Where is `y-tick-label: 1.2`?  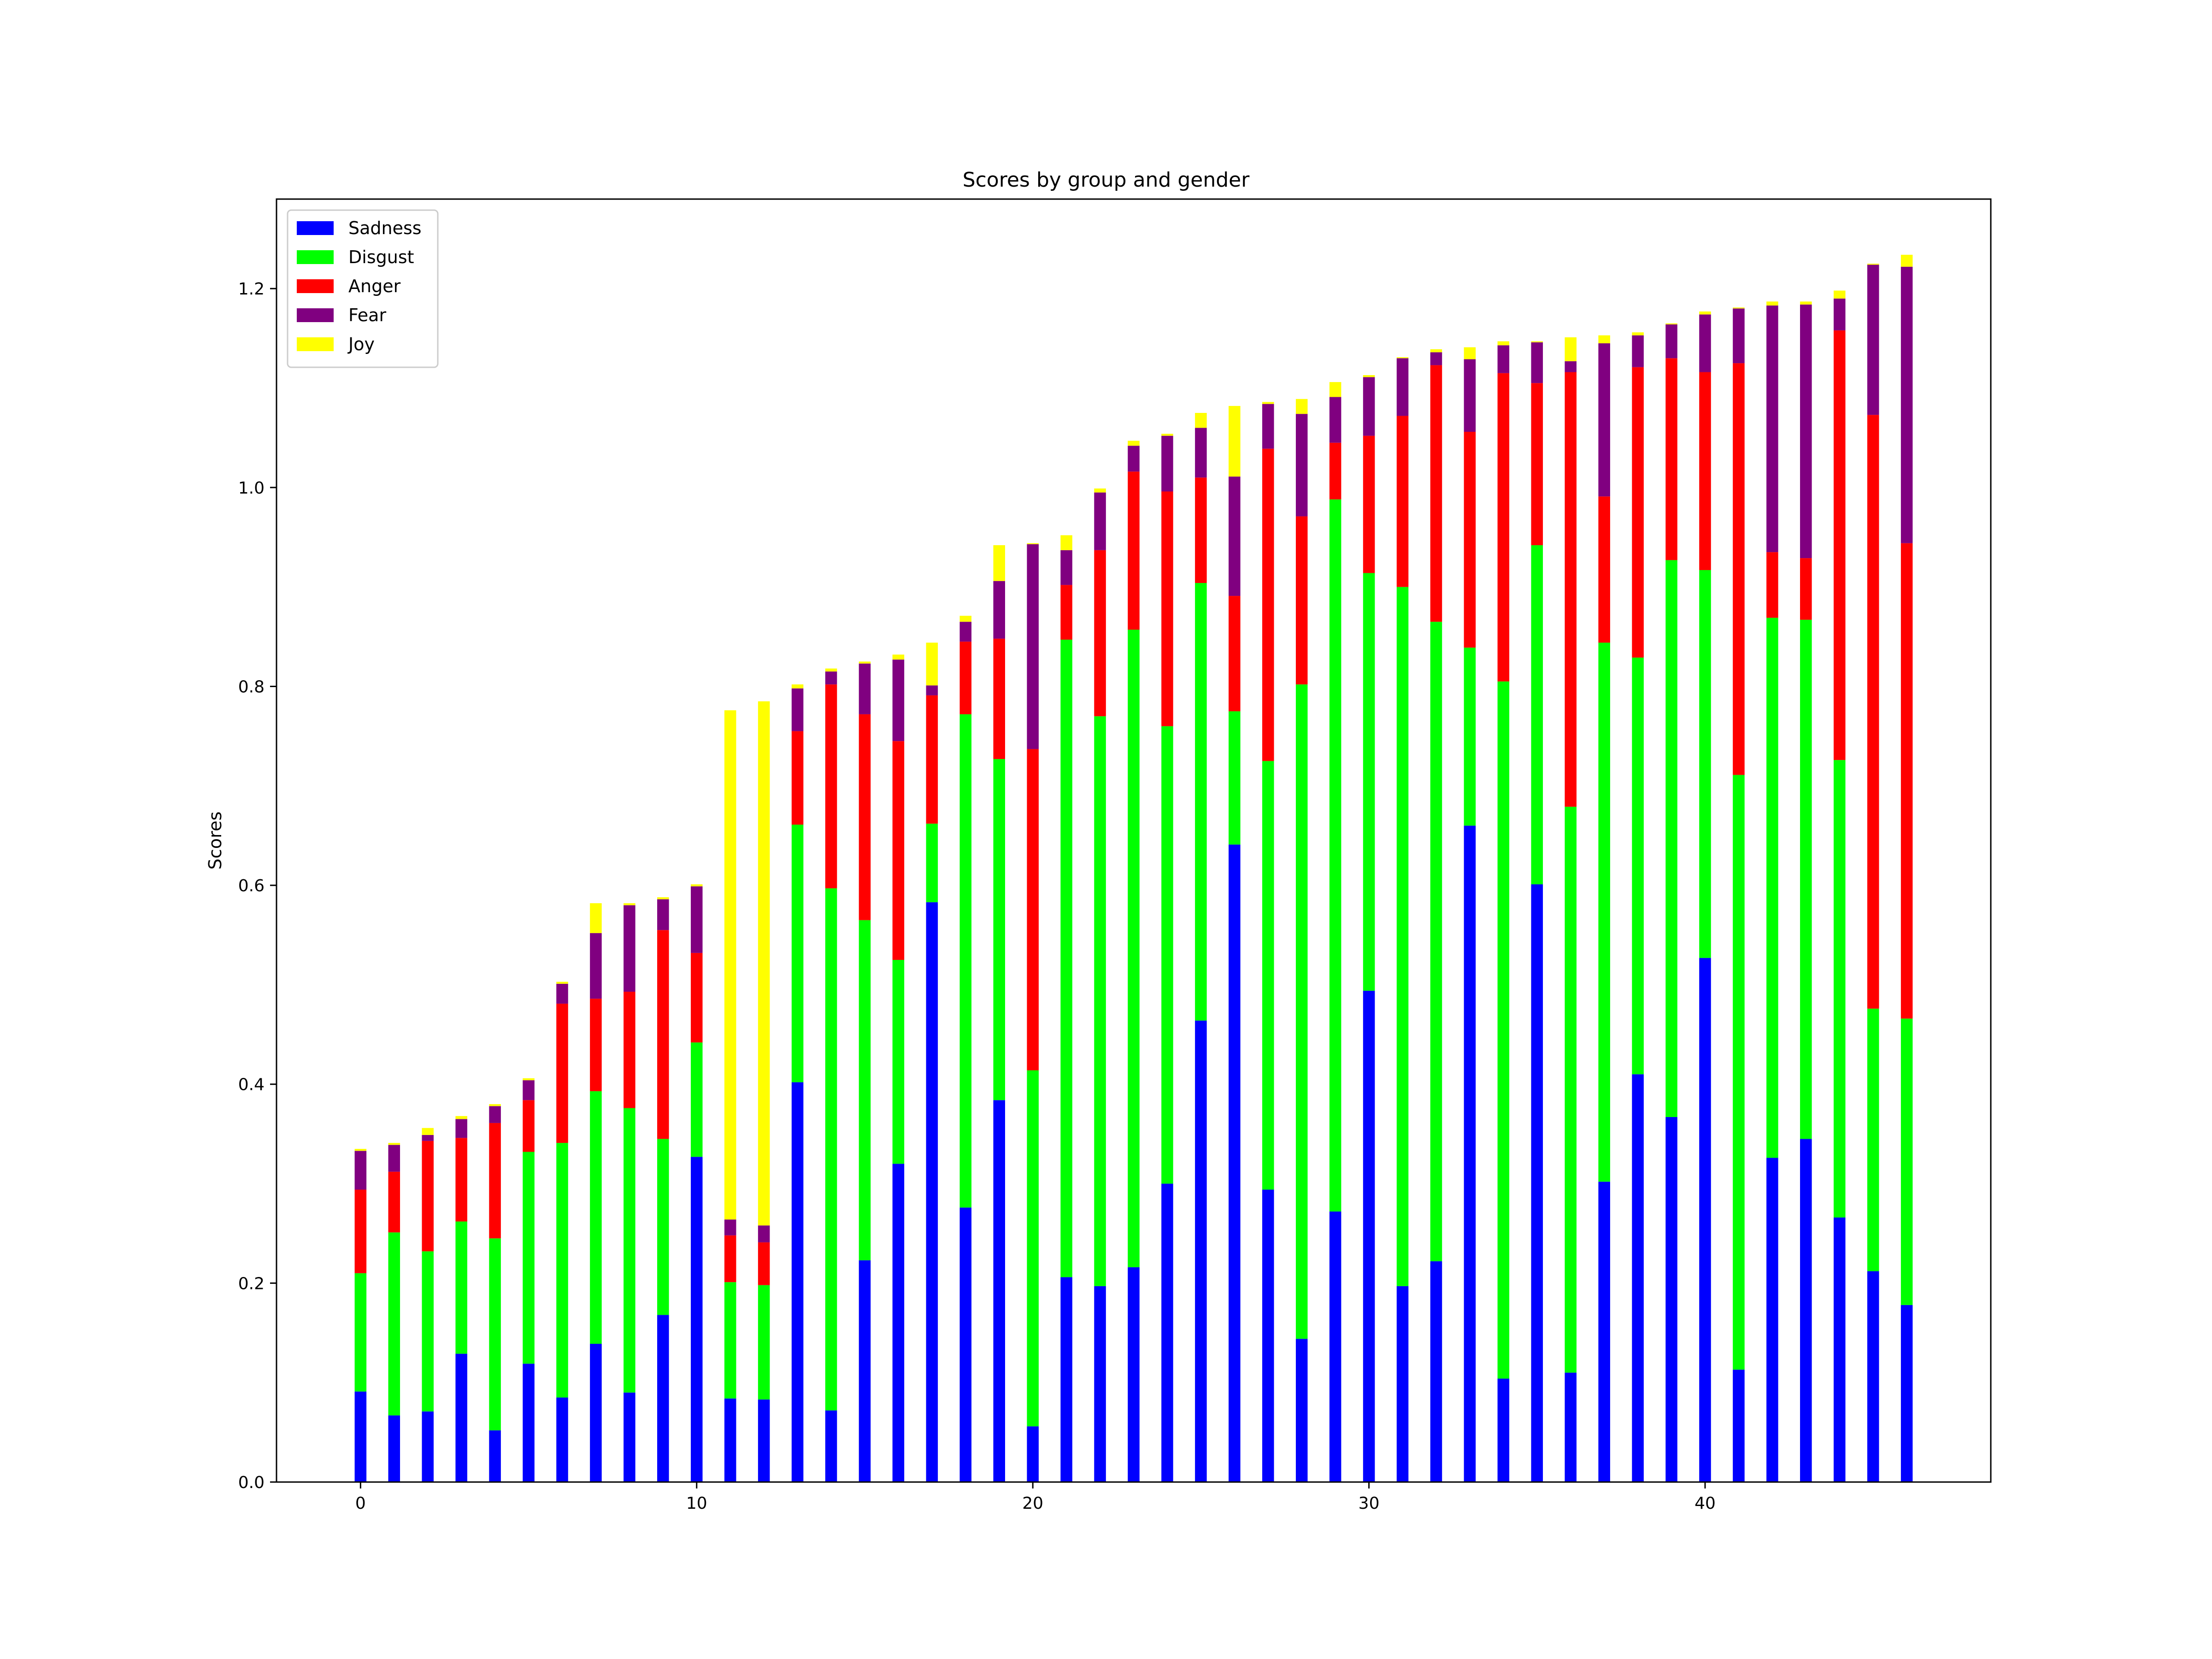 y-tick-label: 1.2 is located at coordinates (251, 289).